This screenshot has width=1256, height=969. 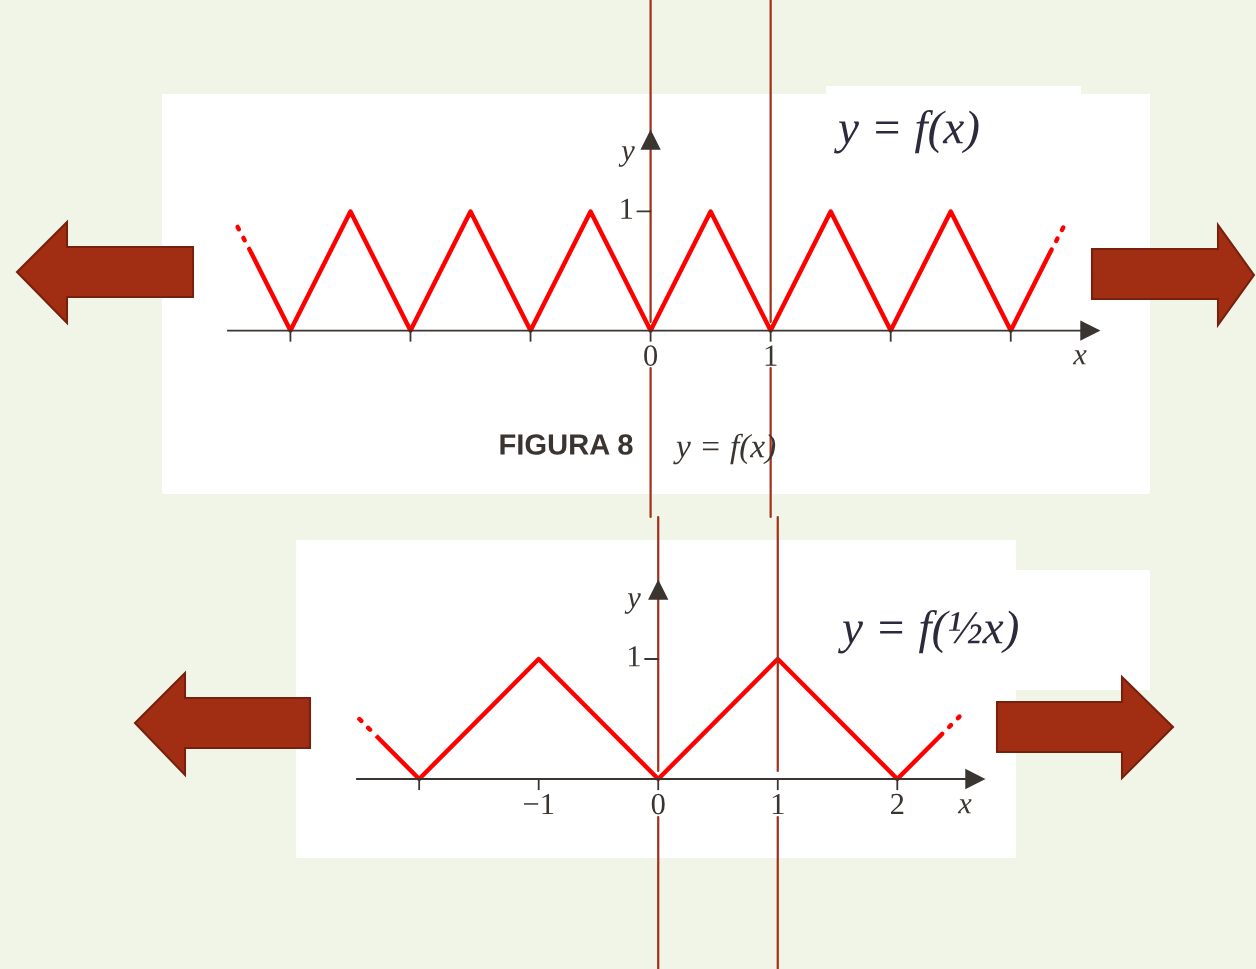 I want to click on chart-title: y = f(½x), so click(x=928, y=631).